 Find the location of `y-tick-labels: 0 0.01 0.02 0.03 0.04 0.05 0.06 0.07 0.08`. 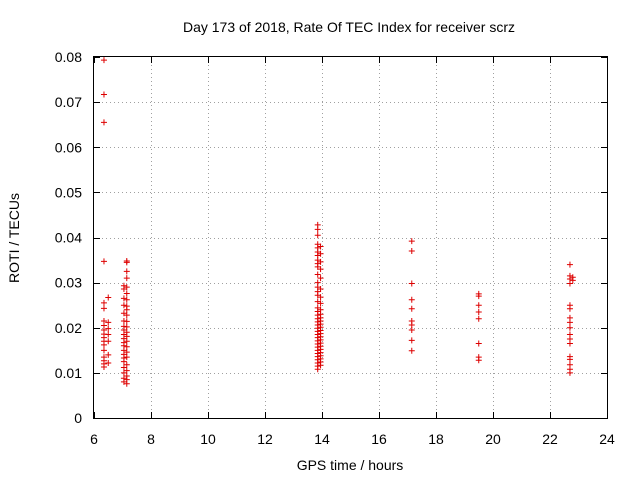

y-tick-labels: 0 0.01 0.02 0.03 0.04 0.05 0.06 0.07 0.08 is located at coordinates (68, 237).